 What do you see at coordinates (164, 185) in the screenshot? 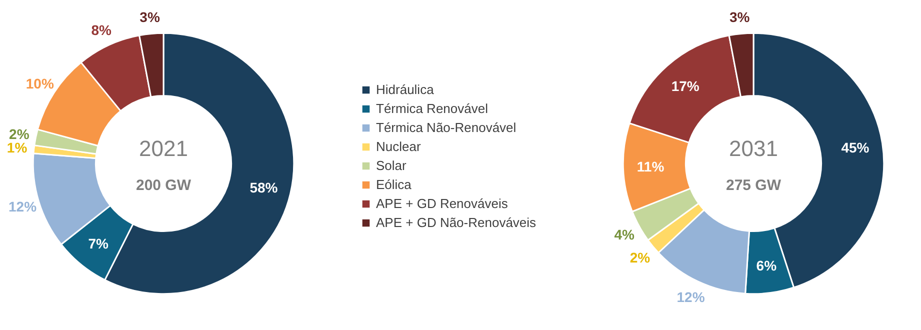
I see `text: 200 GW` at bounding box center [164, 185].